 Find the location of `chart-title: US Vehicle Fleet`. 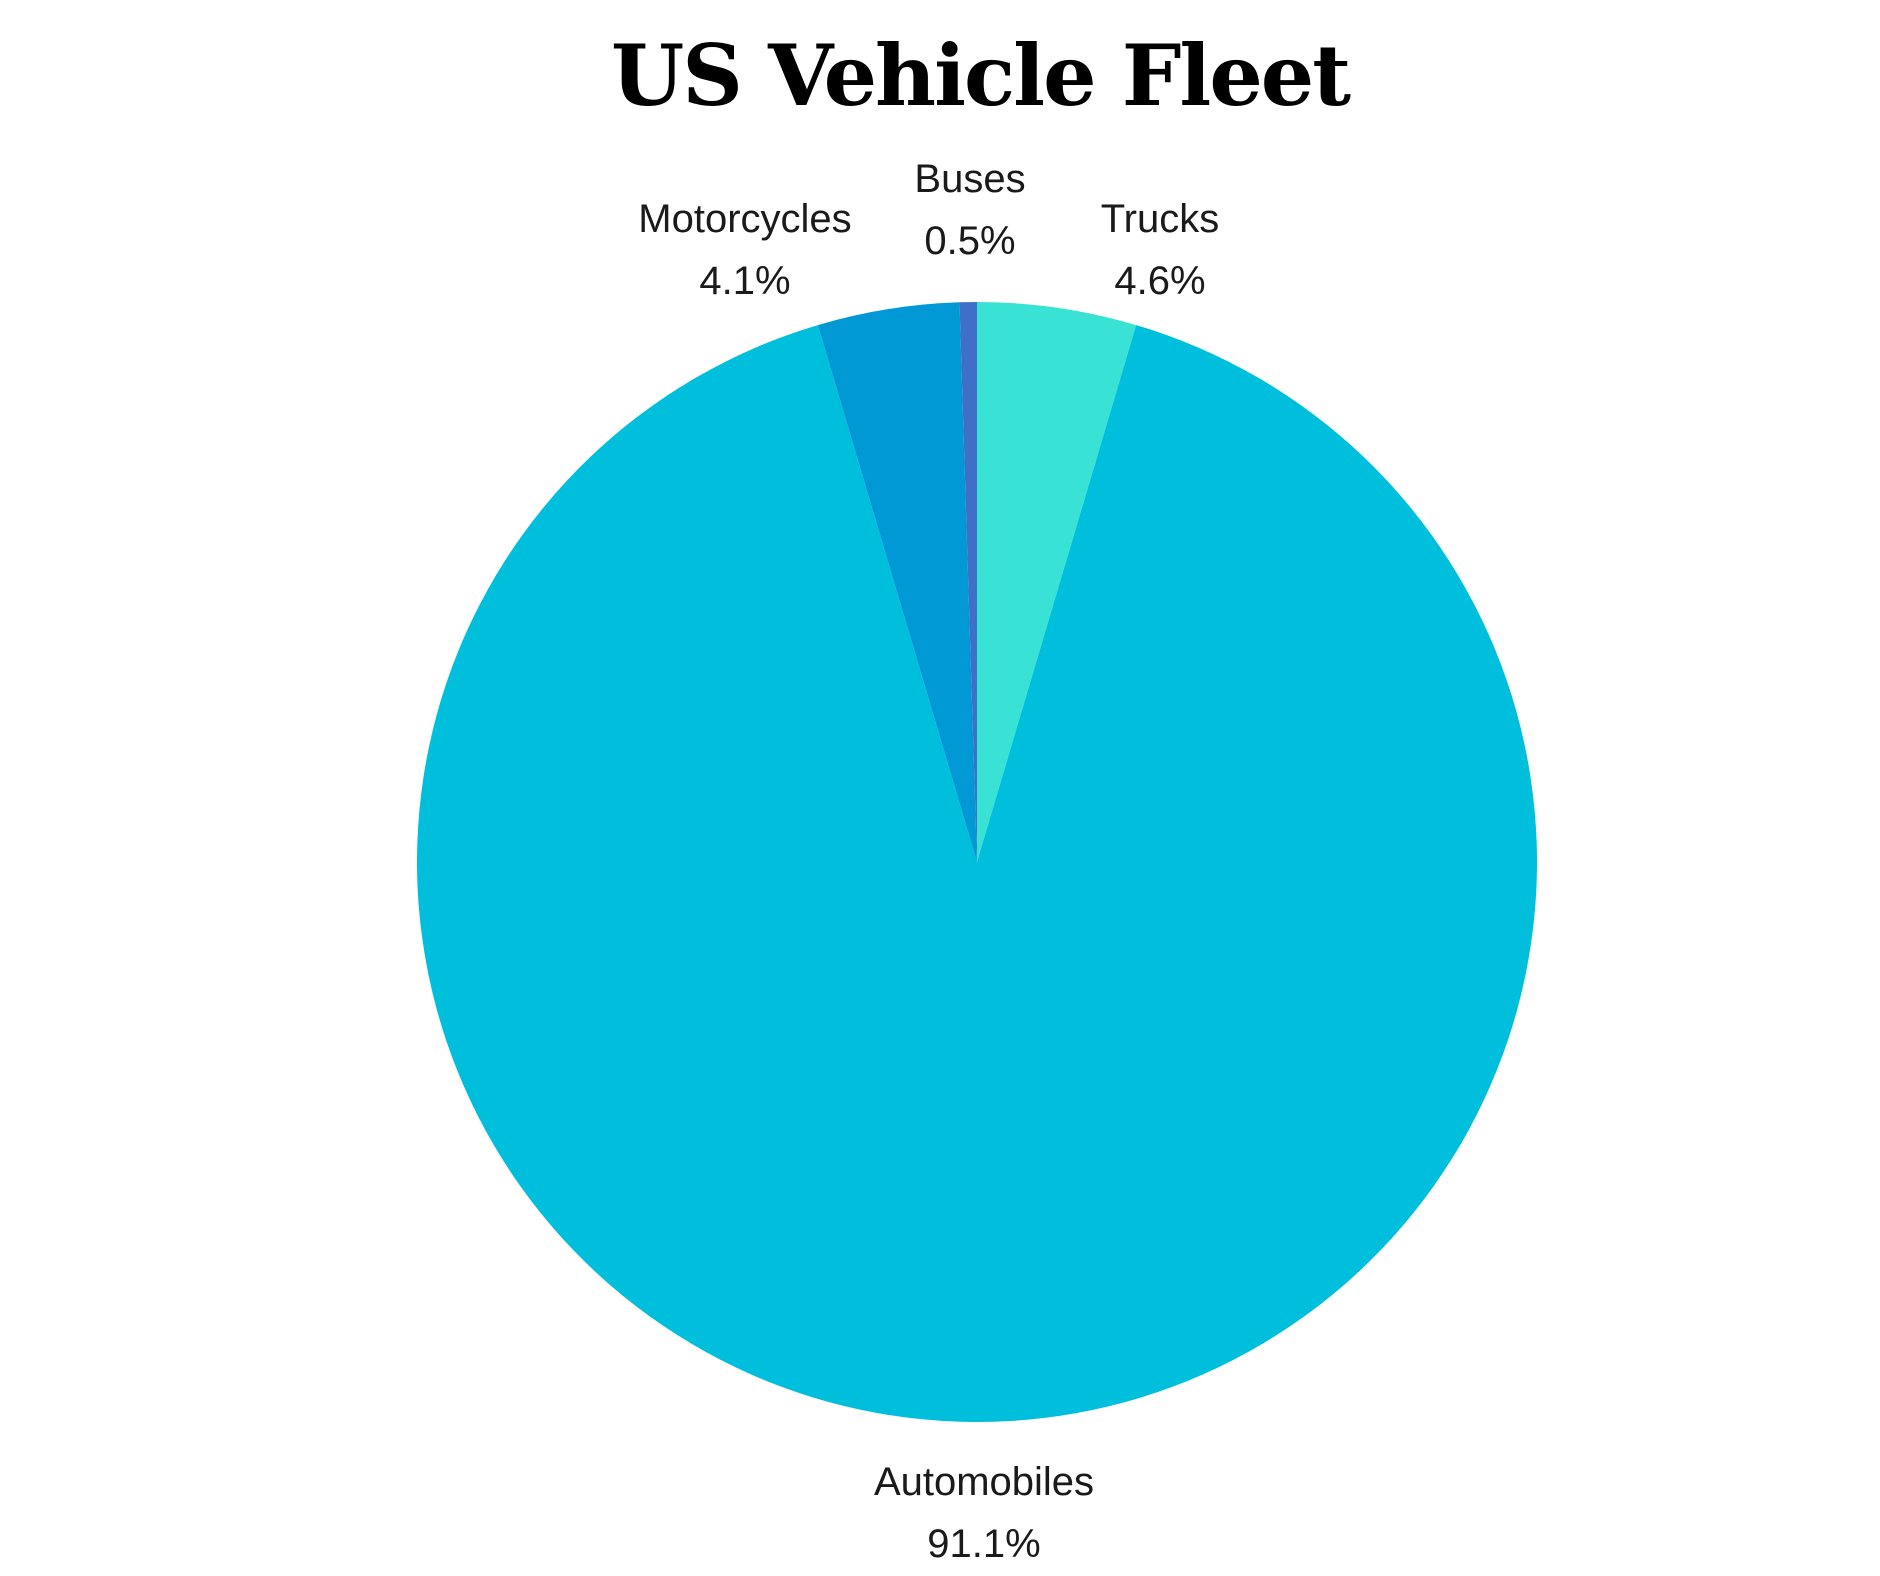

chart-title: US Vehicle Fleet is located at coordinates (981, 75).